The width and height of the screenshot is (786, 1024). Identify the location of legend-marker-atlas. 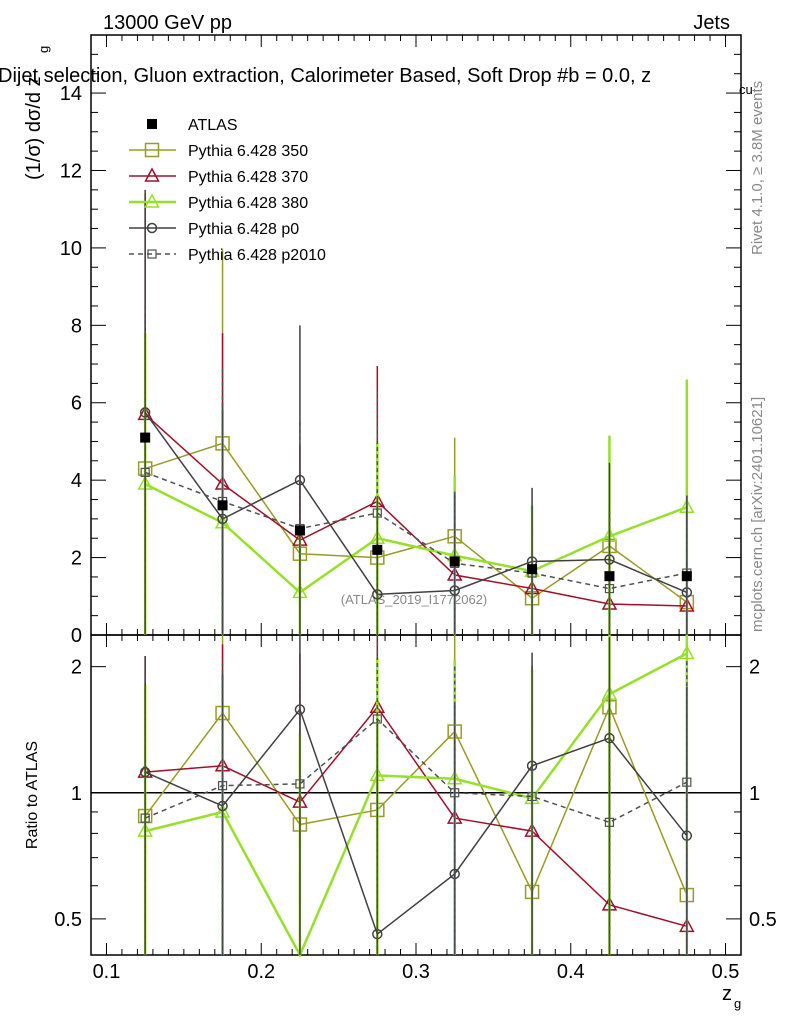
(152, 124).